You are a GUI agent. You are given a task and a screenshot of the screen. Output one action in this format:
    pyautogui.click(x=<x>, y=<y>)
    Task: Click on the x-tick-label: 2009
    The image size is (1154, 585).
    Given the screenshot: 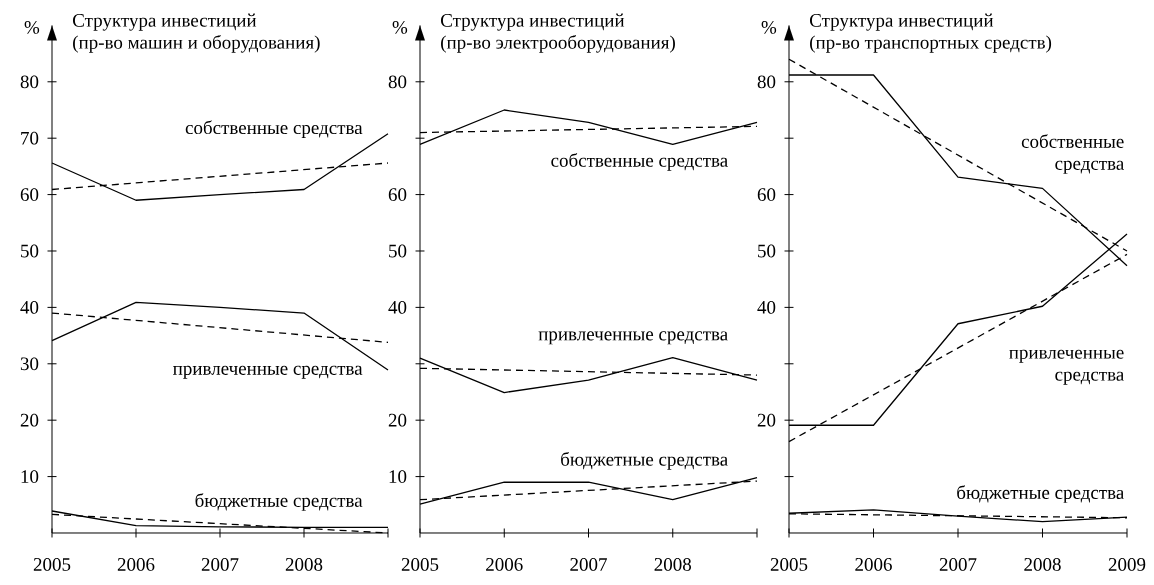 What is the action you would take?
    pyautogui.click(x=1127, y=564)
    